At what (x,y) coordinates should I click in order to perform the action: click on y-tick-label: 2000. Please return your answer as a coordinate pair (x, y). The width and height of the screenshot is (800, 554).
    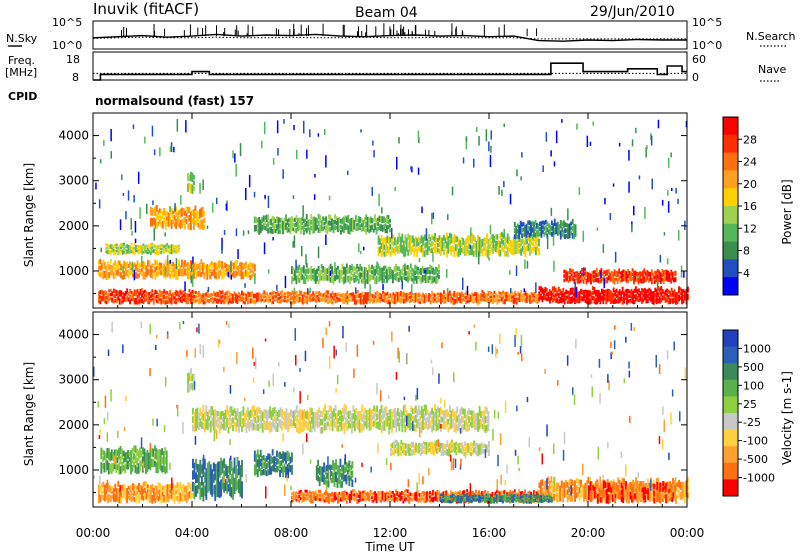
    Looking at the image, I should click on (73, 425).